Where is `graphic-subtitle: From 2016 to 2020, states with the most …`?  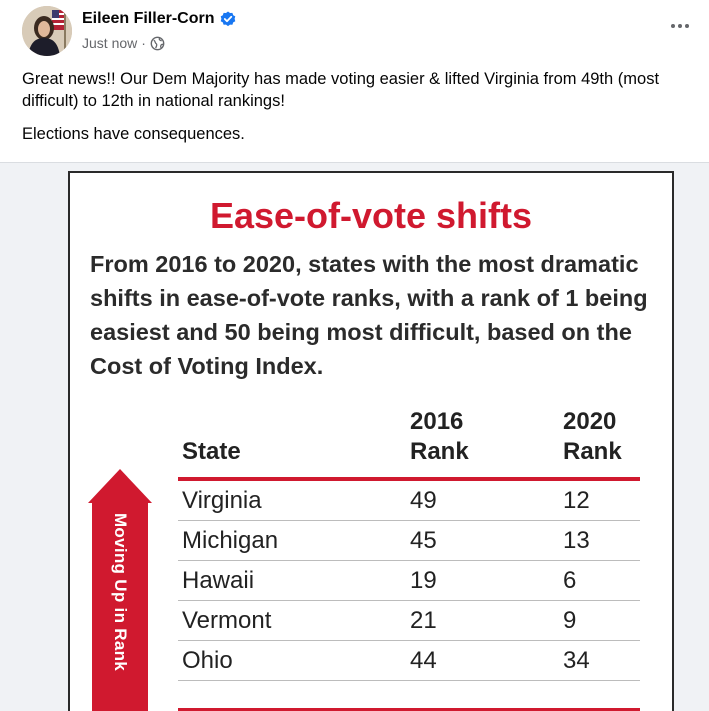 graphic-subtitle: From 2016 to 2020, states with the most … is located at coordinates (369, 315).